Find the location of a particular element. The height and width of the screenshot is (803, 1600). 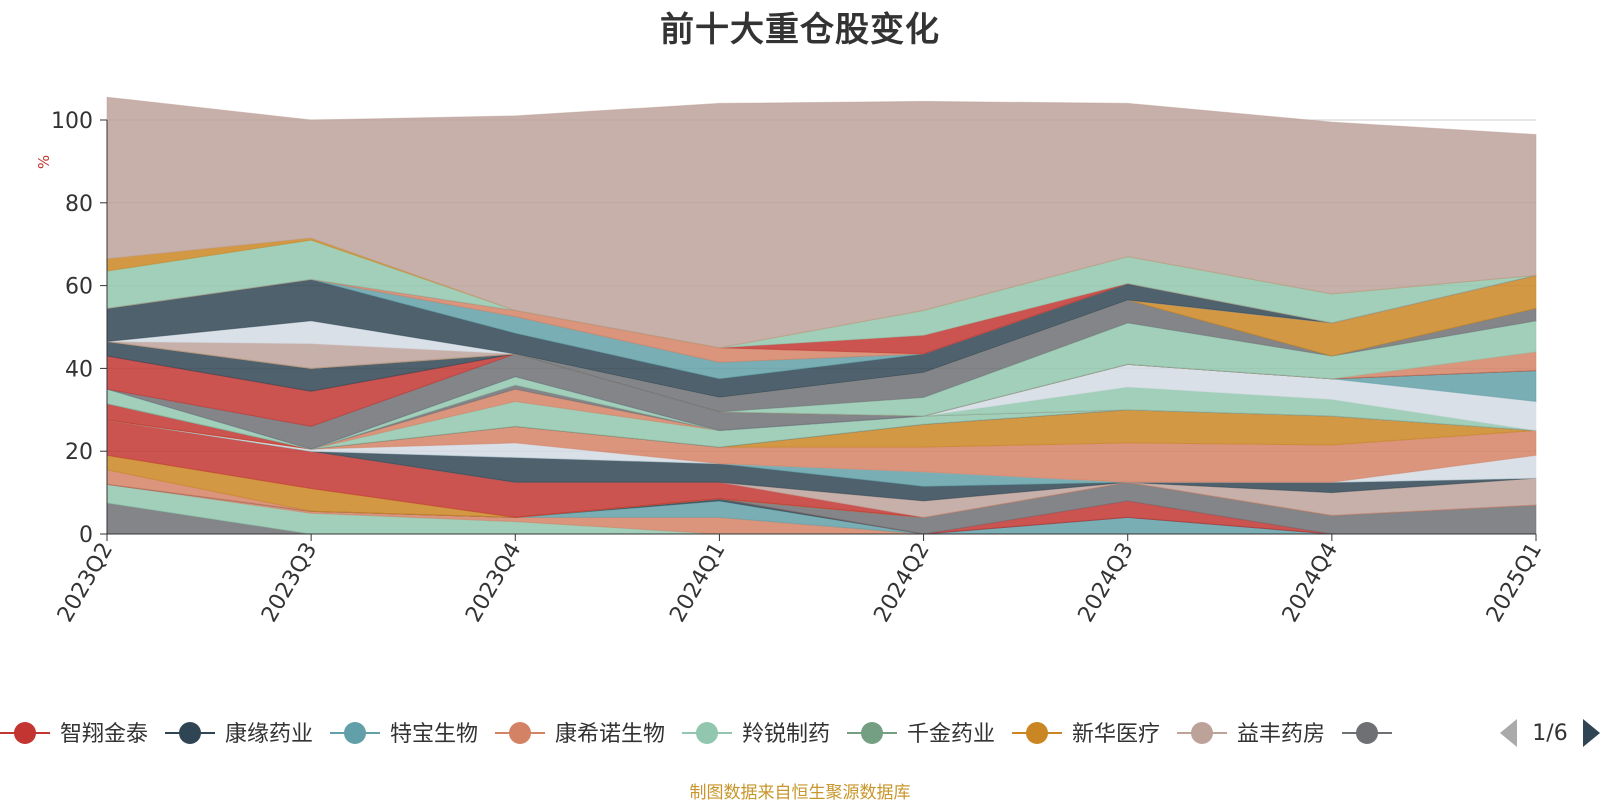

x-tick-label-2025Q1: 2025Q1 is located at coordinates (1514, 583).